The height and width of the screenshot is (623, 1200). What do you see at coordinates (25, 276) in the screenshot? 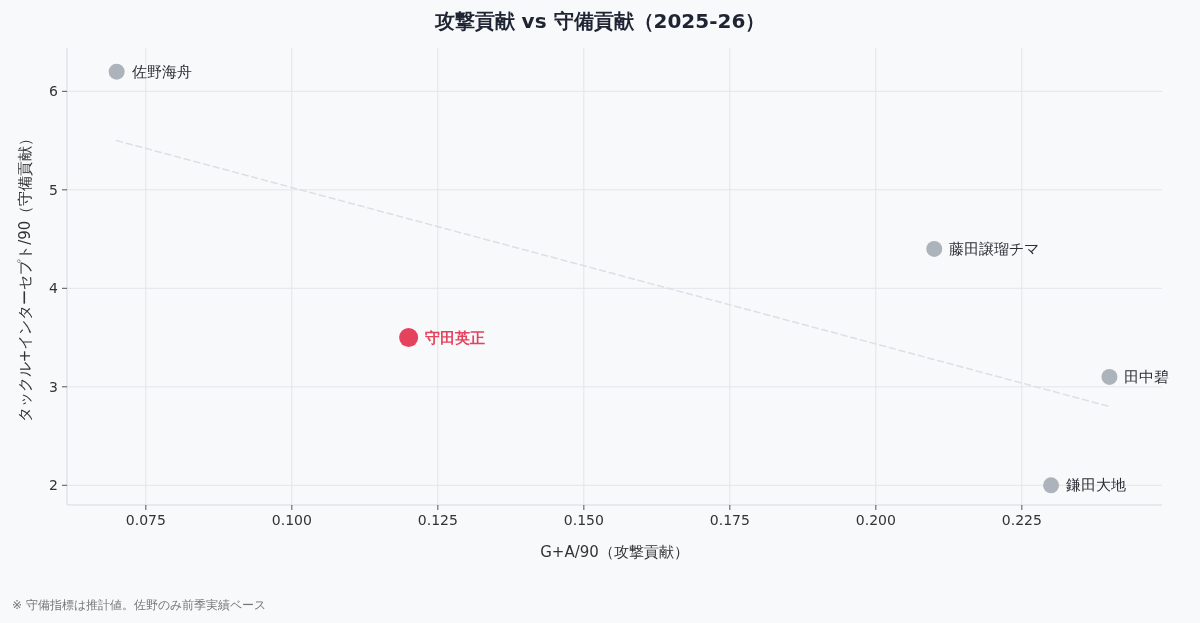
I see `y-axis-title: タックル+インターセプト/90（守備貢献）` at bounding box center [25, 276].